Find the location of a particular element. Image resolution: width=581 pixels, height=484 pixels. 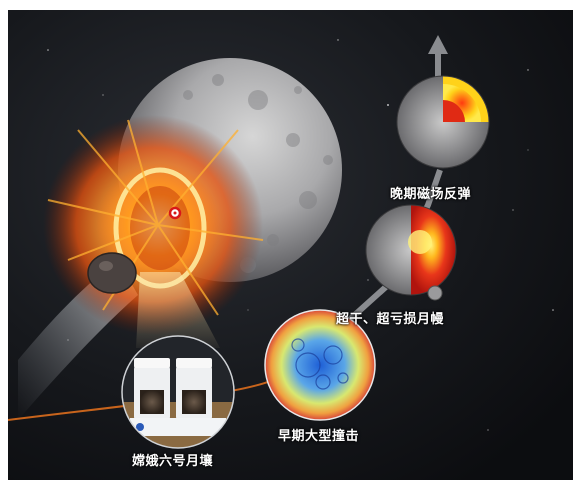

sample-beam is located at coordinates (178, 310).